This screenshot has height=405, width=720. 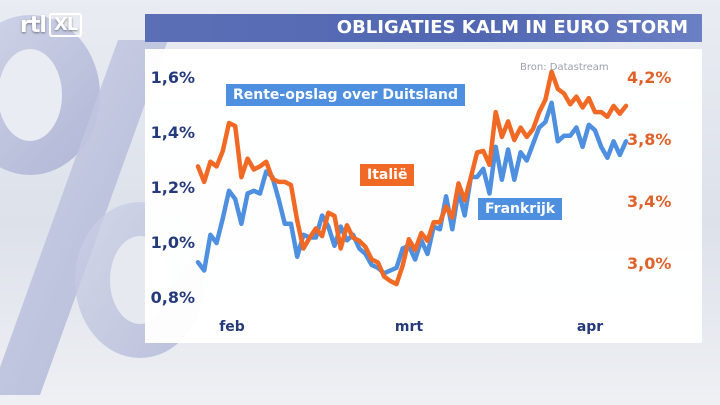 What do you see at coordinates (590, 327) in the screenshot?
I see `x-tick-label: apr` at bounding box center [590, 327].